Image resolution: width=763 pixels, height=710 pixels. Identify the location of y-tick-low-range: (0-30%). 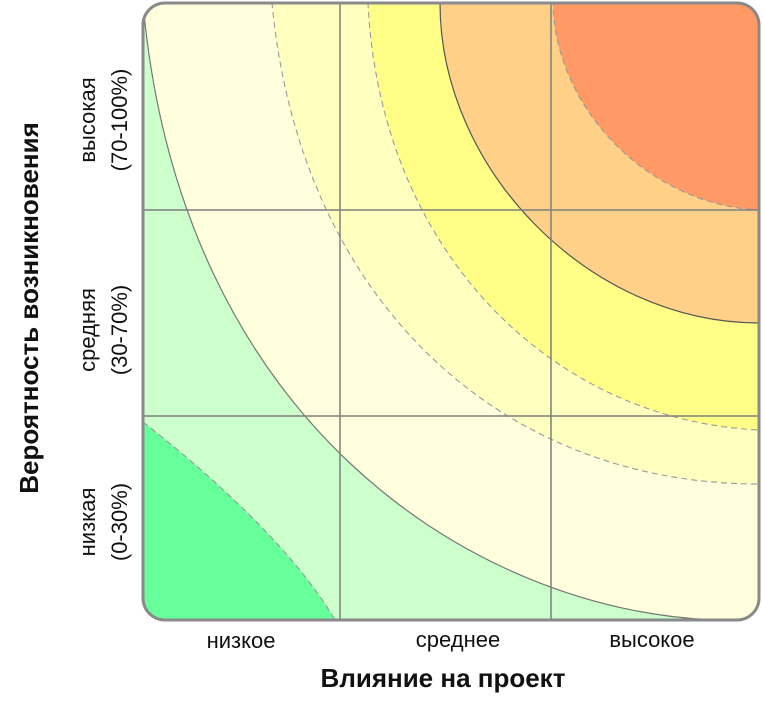
(119, 522).